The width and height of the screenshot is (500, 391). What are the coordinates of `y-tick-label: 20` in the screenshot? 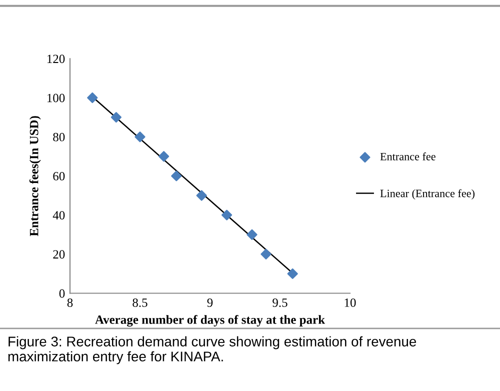 It's located at (59, 254).